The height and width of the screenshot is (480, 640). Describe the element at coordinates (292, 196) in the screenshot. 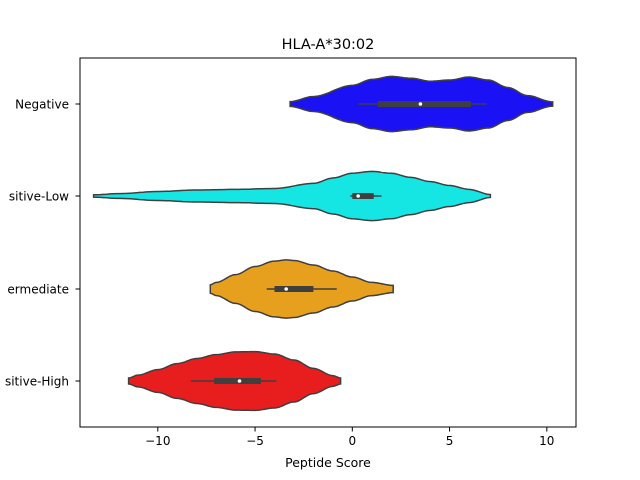

I see `violin-positive-low` at that location.